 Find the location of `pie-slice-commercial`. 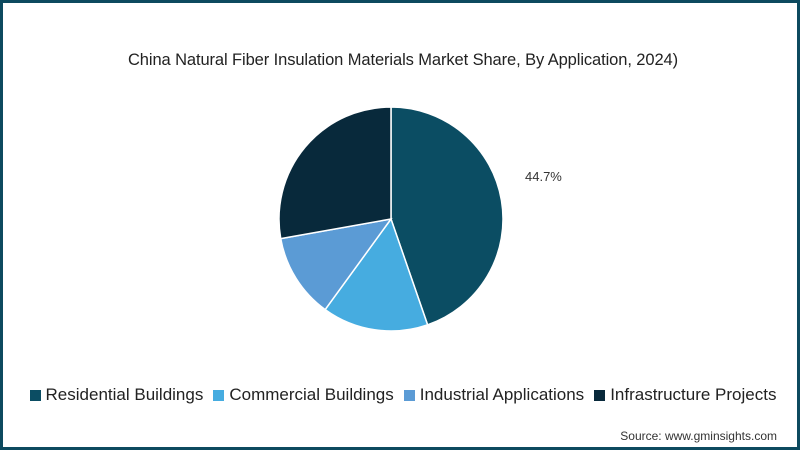

pie-slice-commercial is located at coordinates (376, 274).